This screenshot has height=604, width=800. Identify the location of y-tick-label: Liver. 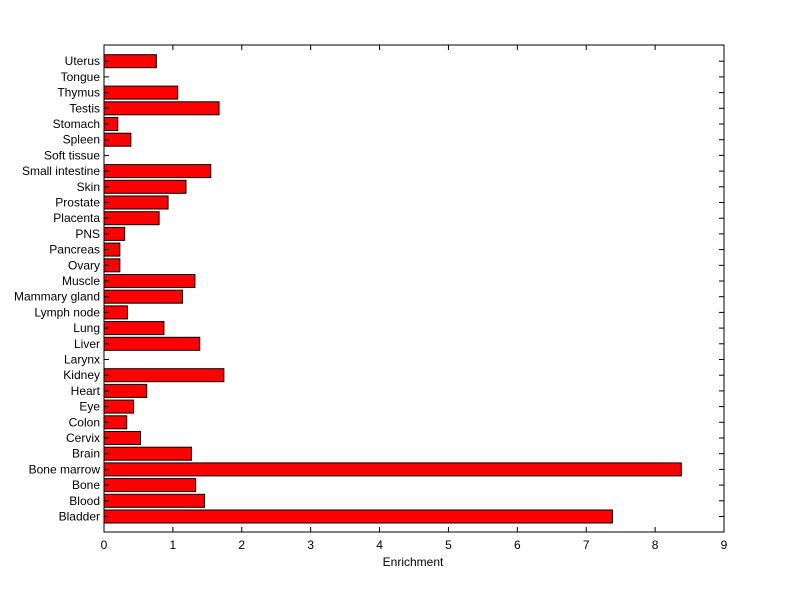
(87, 344).